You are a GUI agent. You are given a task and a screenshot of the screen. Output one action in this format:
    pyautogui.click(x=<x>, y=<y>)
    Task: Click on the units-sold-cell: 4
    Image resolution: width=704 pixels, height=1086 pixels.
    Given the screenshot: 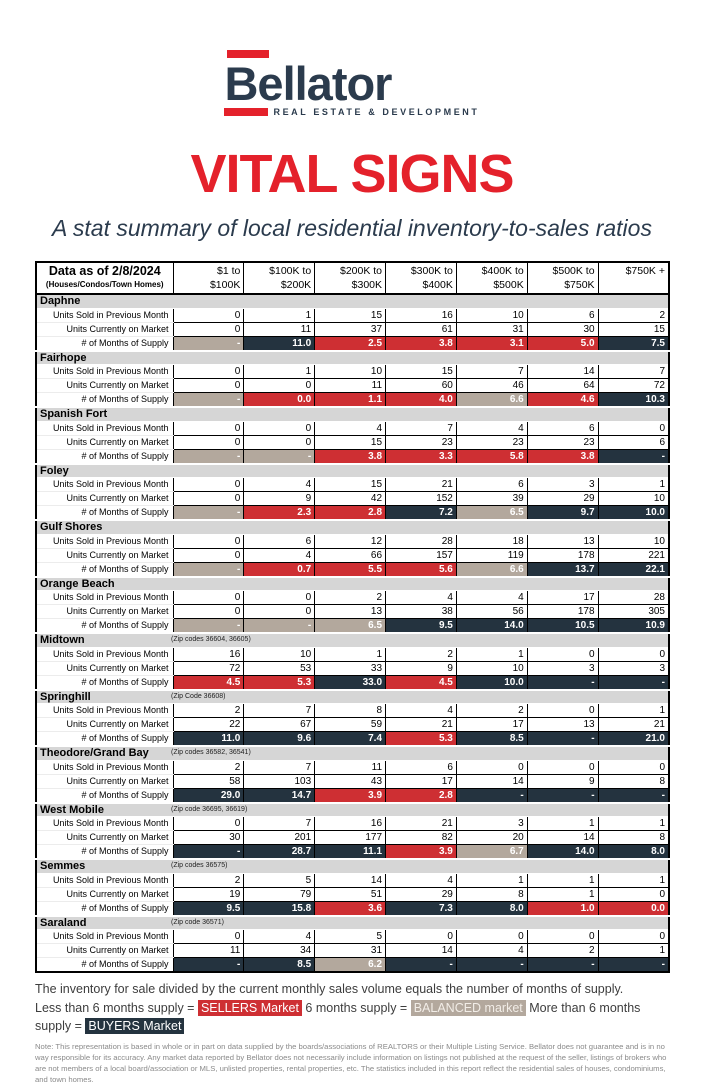 What is the action you would take?
    pyautogui.click(x=421, y=880)
    